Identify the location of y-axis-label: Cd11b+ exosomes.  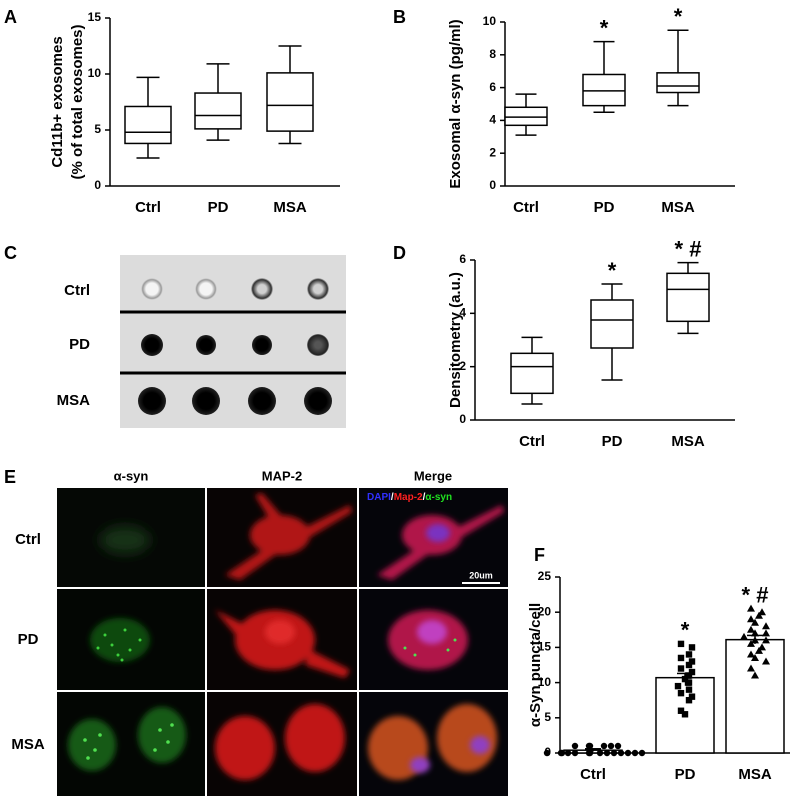
(57, 101).